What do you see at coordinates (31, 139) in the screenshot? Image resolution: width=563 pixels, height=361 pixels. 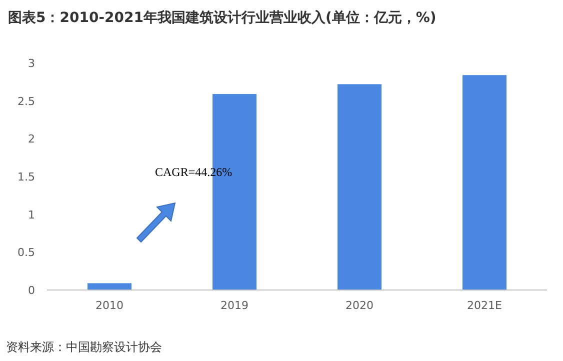 I see `y-tick-label: 2` at bounding box center [31, 139].